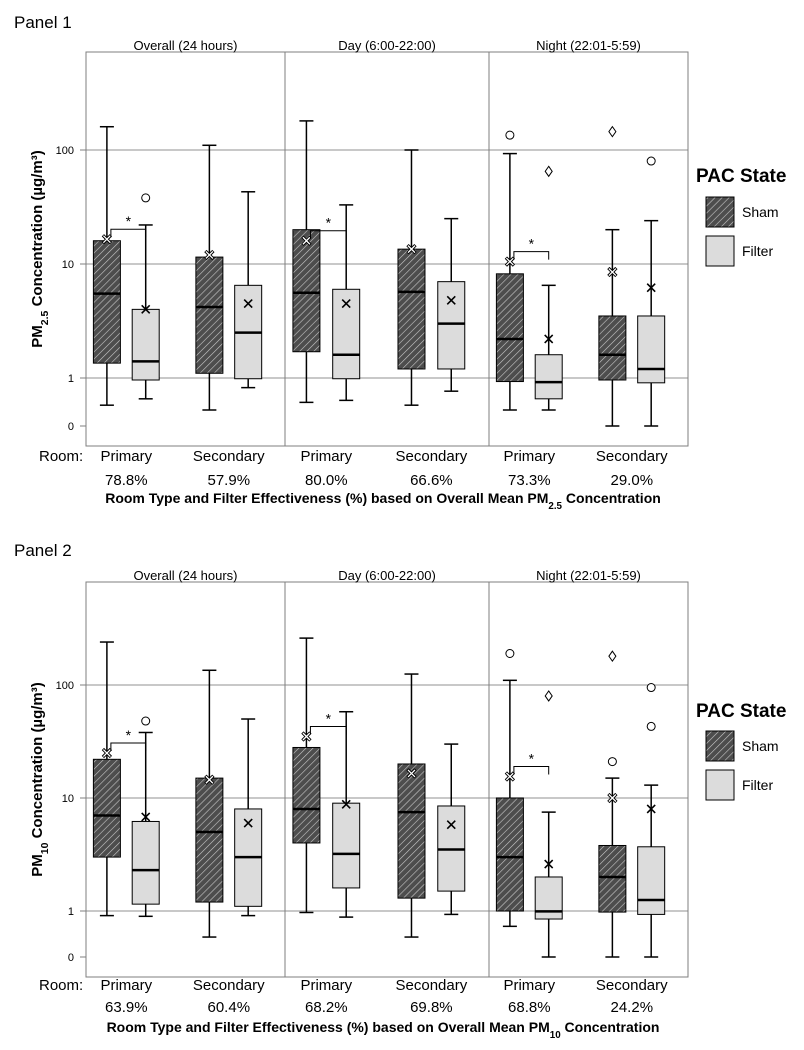 This screenshot has width=804, height=1050. Describe the element at coordinates (37, 230) in the screenshot. I see `y-axis-title-part-b: Concentration (µg/m³)` at that location.